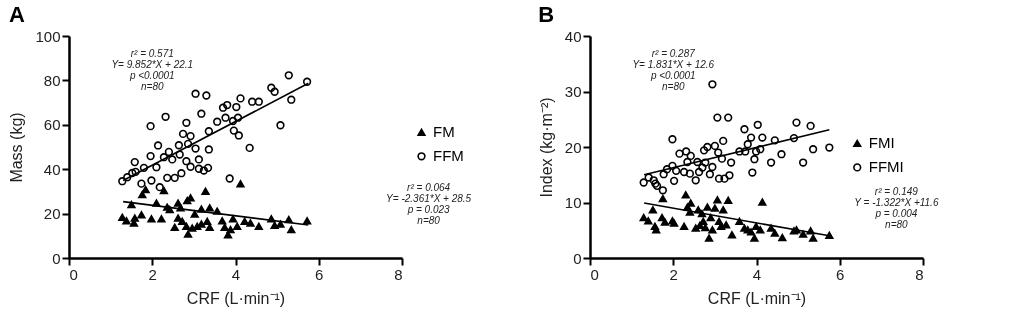  What do you see at coordinates (52, 80) in the screenshot?
I see `y-tick-label: 80` at bounding box center [52, 80].